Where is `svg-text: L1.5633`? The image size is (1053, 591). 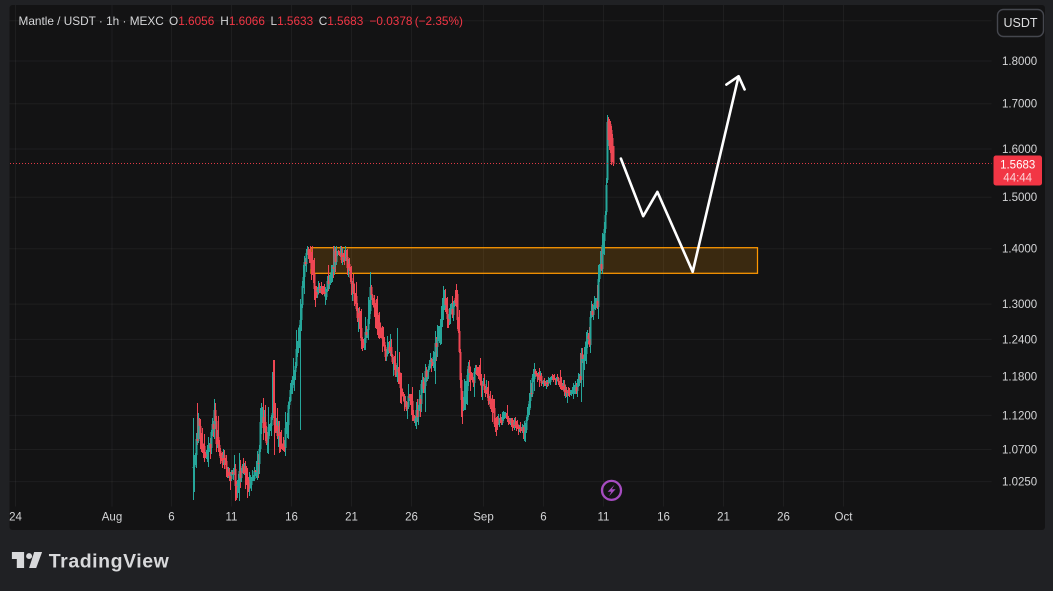 svg-text: L1.5633 is located at coordinates (292, 21).